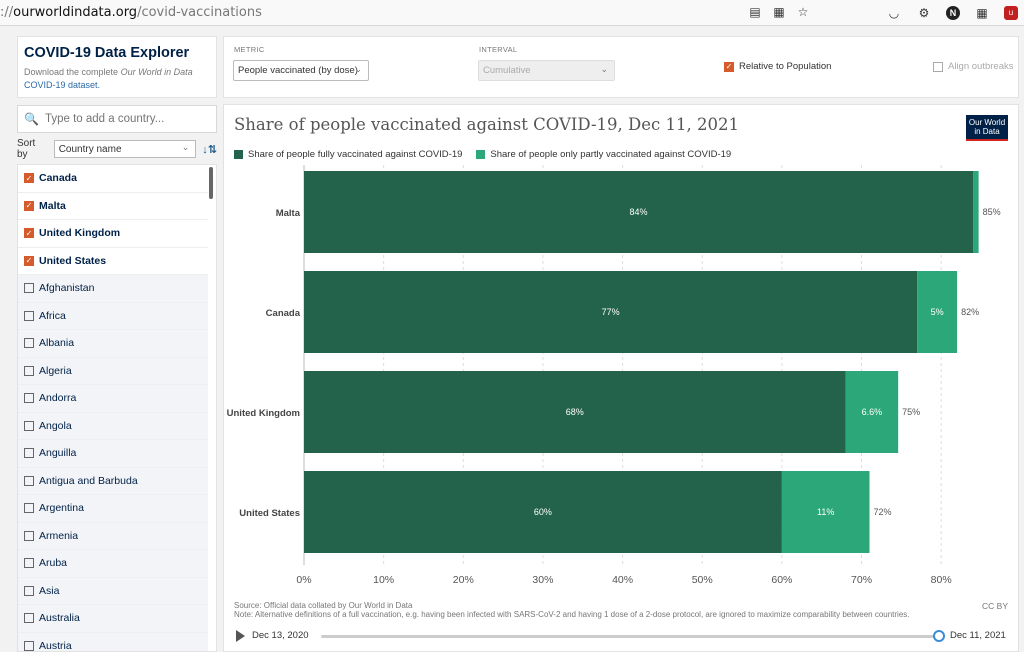 This screenshot has height=652, width=1024. What do you see at coordinates (31, 119) in the screenshot?
I see `search-icon: 🔍` at bounding box center [31, 119].